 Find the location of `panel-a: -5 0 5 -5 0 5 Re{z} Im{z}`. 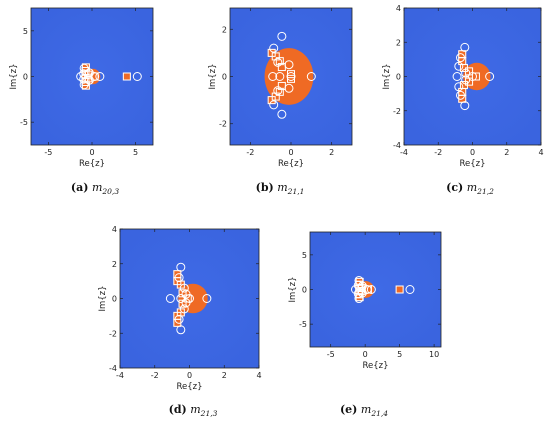

panel-a: -5 0 5 -5 0 5 Re{z} Im{z} is located at coordinates (85, 87).